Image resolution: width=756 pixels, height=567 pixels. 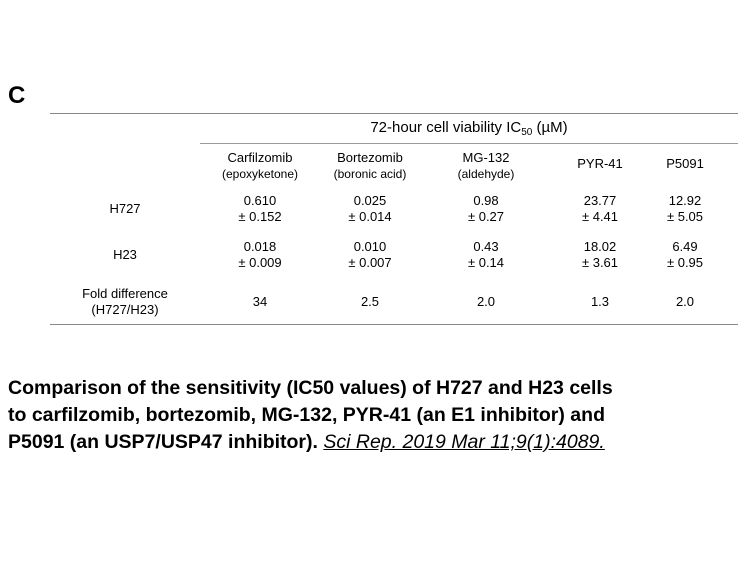 What do you see at coordinates (394, 113) in the screenshot?
I see `table-top-rule` at bounding box center [394, 113].